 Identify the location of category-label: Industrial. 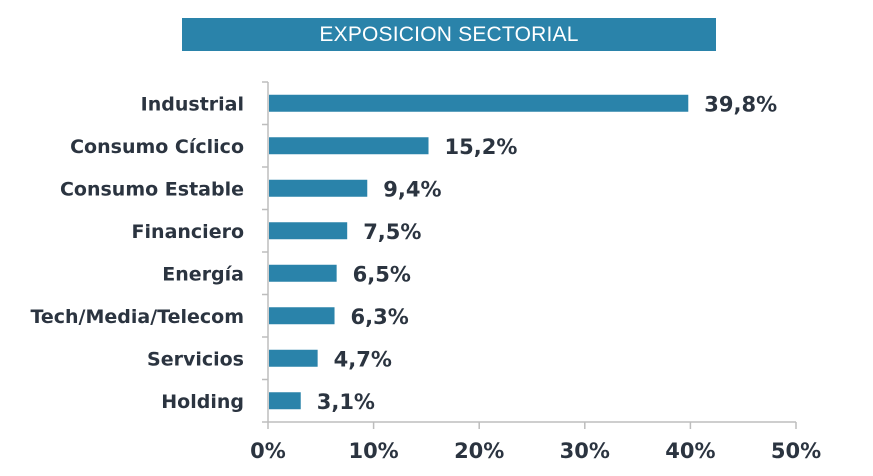
(192, 104).